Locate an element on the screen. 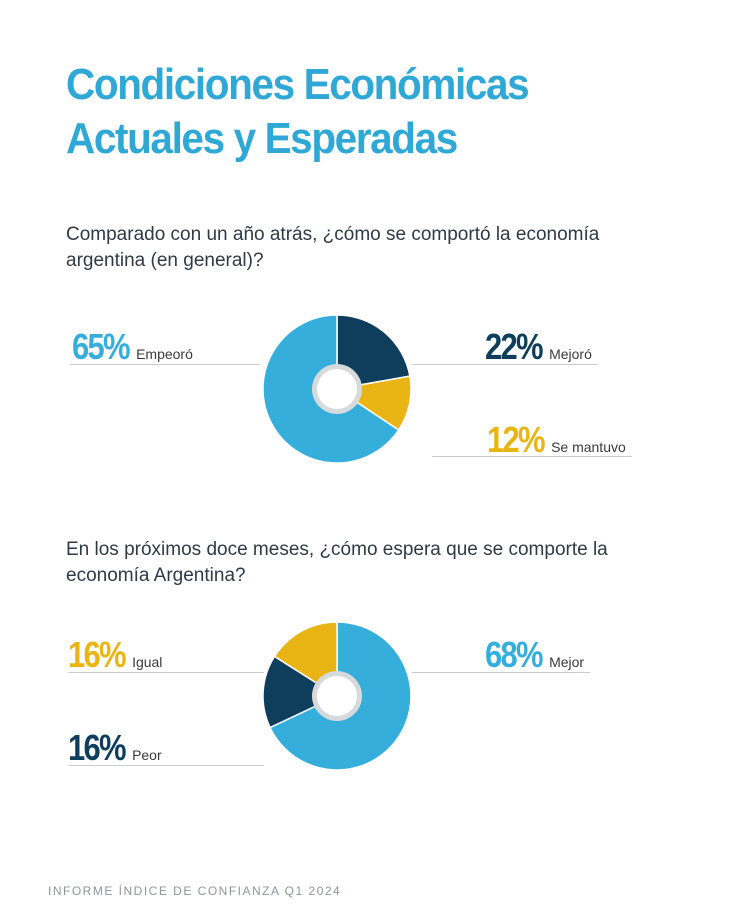  leader-line-igual is located at coordinates (166, 672).